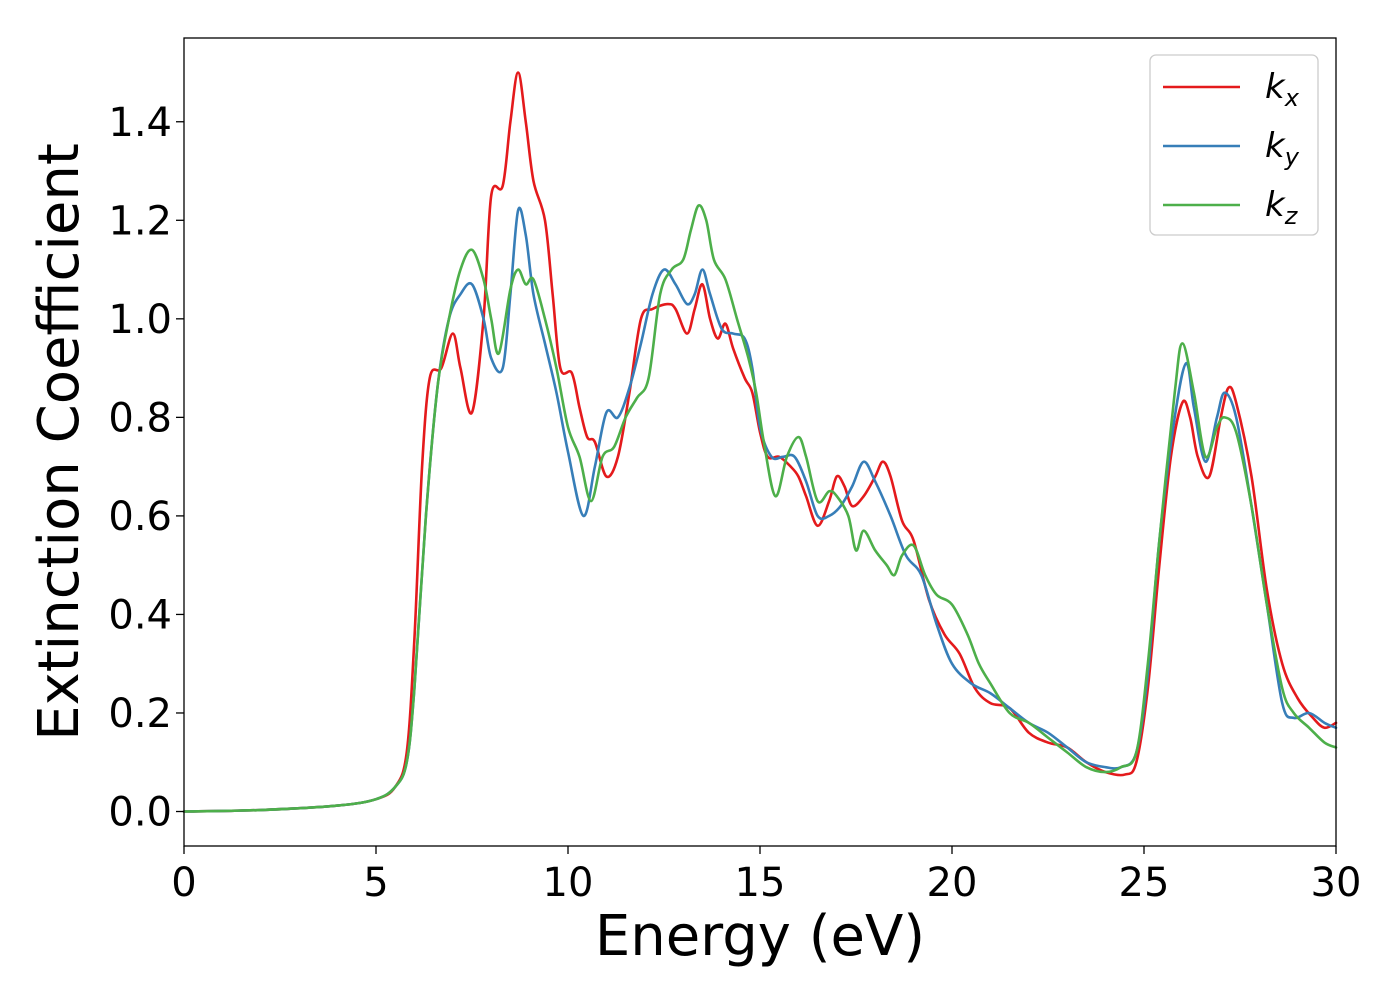  Describe the element at coordinates (1282, 148) in the screenshot. I see `legend-label-k-y: ky` at that location.